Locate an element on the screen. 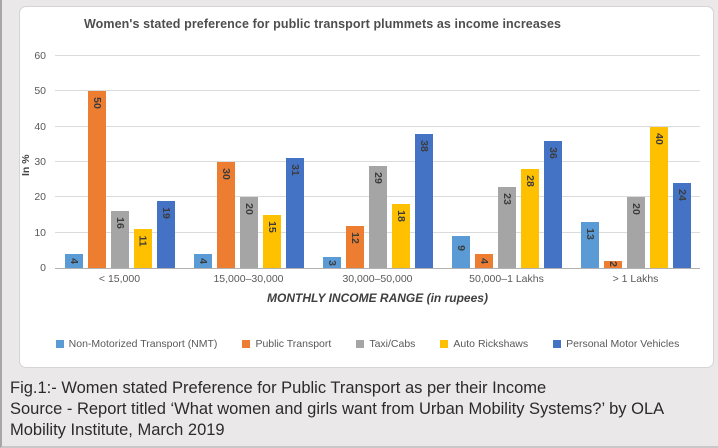 The width and height of the screenshot is (718, 448). legend-label: Auto Rickshaws is located at coordinates (491, 344).